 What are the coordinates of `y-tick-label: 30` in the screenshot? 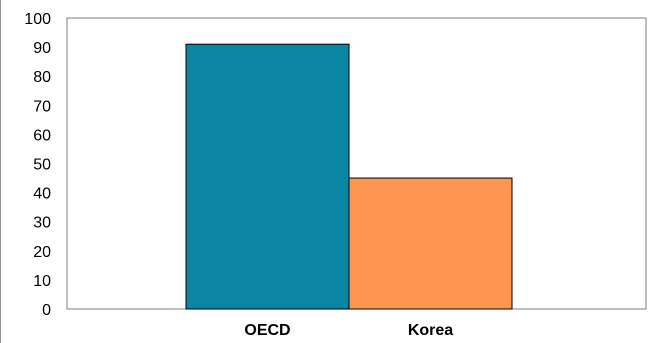 It's located at (42, 223).